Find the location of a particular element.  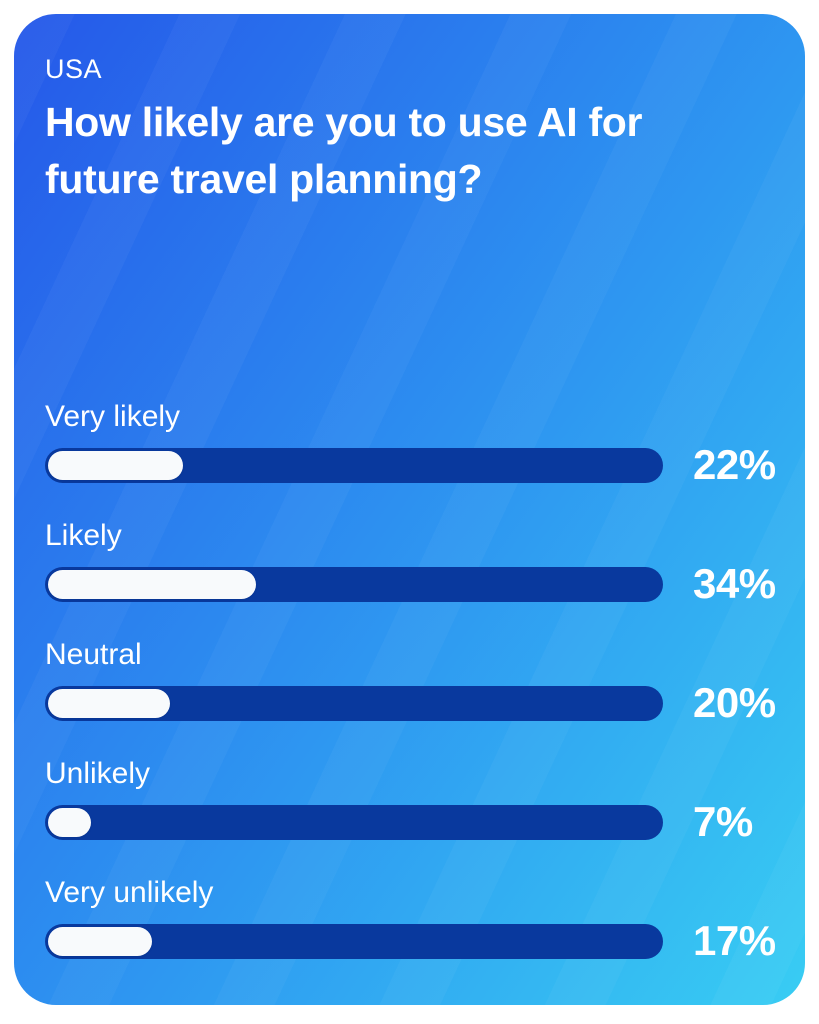

bar-line: 20% is located at coordinates (410, 702).